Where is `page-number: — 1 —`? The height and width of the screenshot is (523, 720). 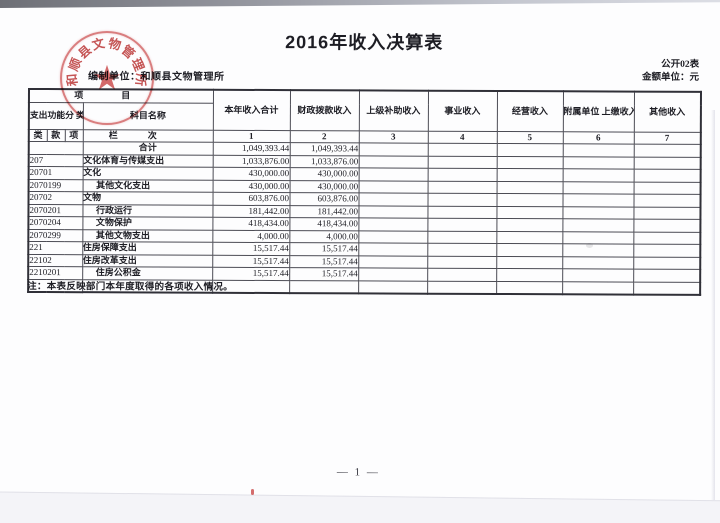 page-number: — 1 — is located at coordinates (358, 472).